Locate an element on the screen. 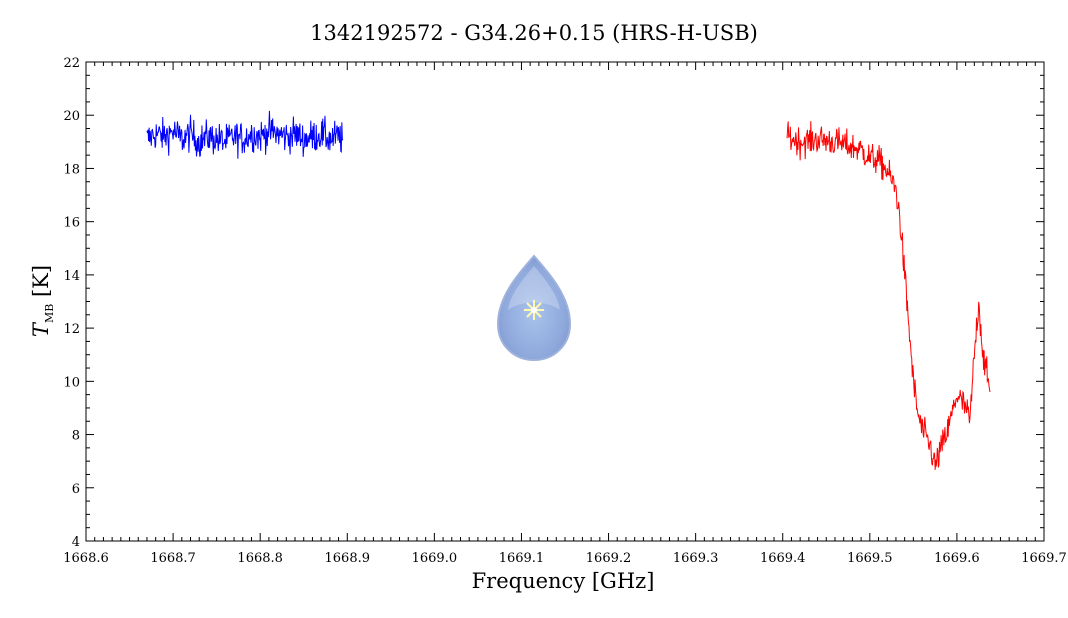 The height and width of the screenshot is (618, 1068). x-tick-label: 1668.9 is located at coordinates (348, 558).